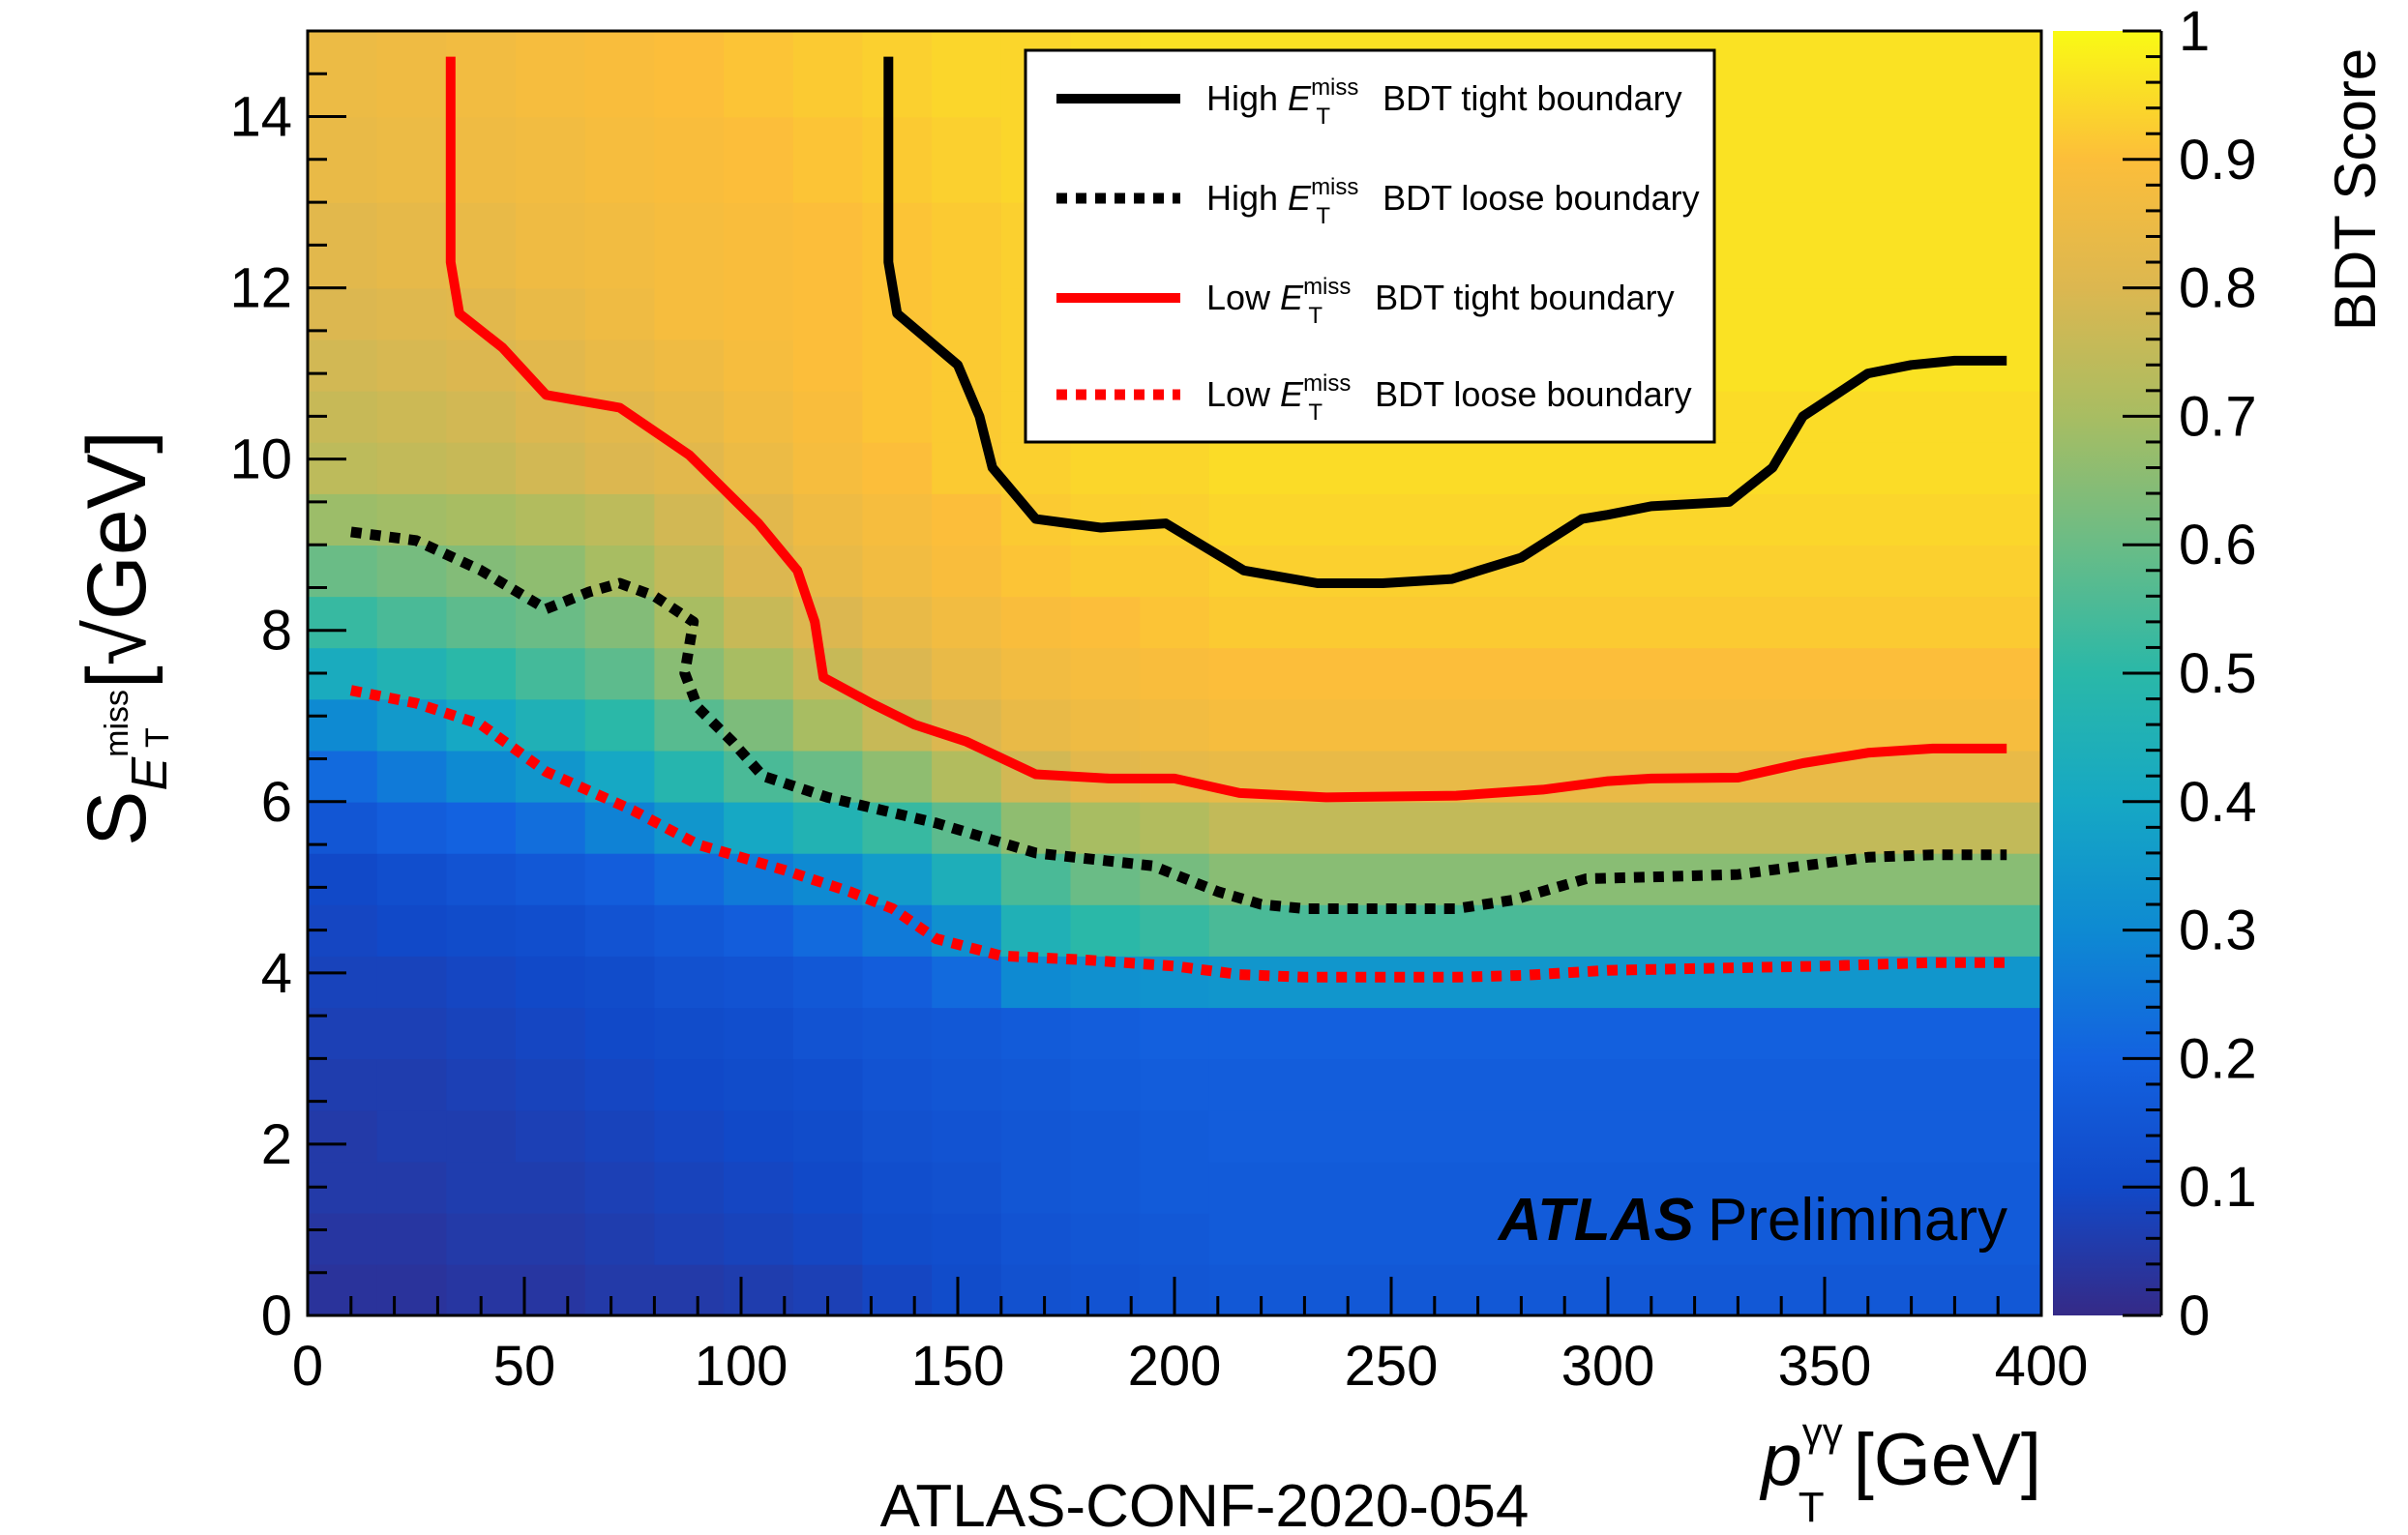  I want to click on legend-label: High Emiss T BDT loose boundary, so click(1453, 202).